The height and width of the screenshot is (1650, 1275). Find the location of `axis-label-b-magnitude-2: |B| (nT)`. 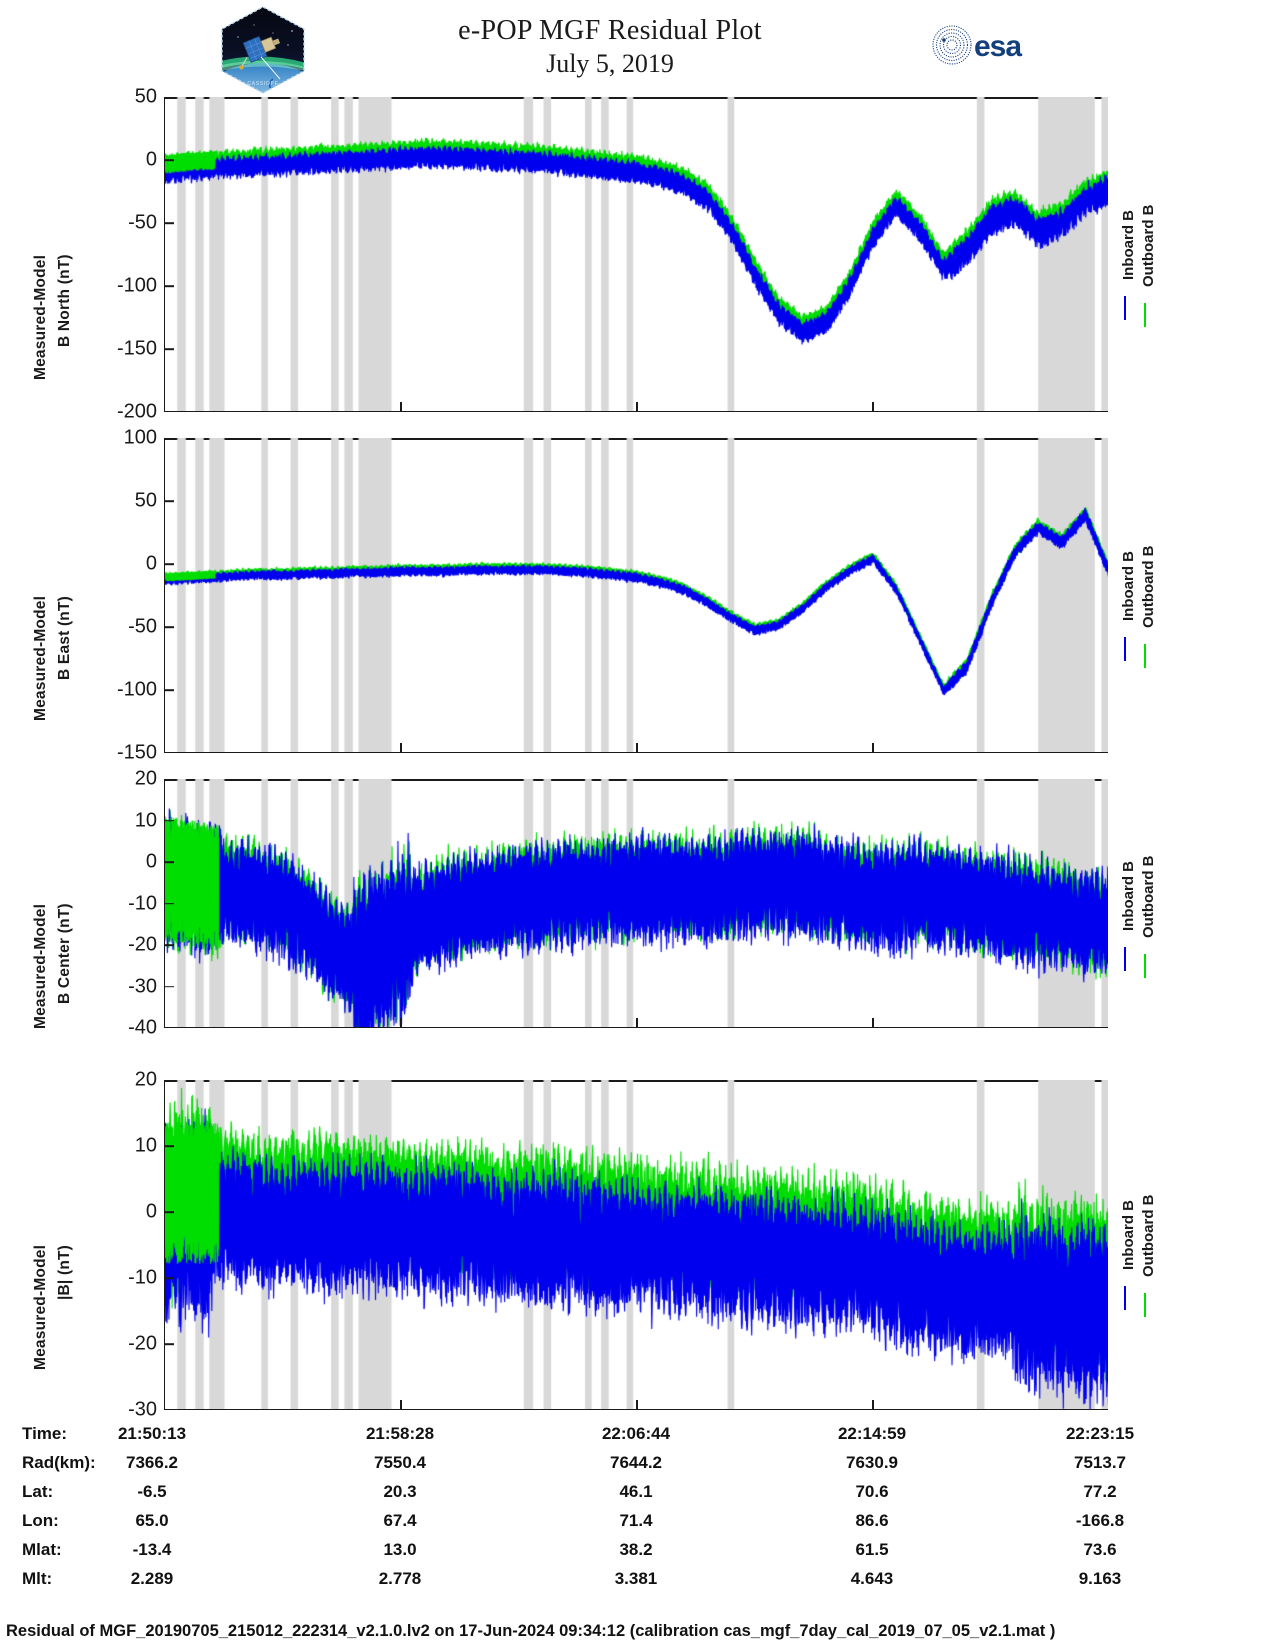

axis-label-b-magnitude-2: |B| (nT) is located at coordinates (64, 1272).